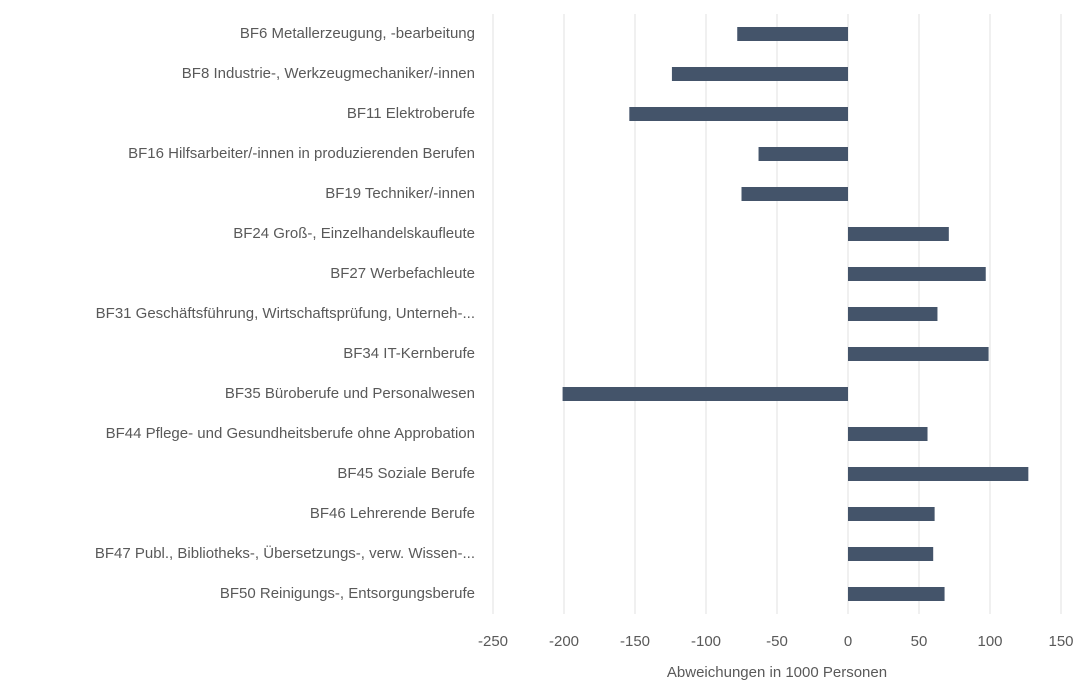  Describe the element at coordinates (409, 353) in the screenshot. I see `y-tick-label: BF34 IT-Kernberufe` at that location.